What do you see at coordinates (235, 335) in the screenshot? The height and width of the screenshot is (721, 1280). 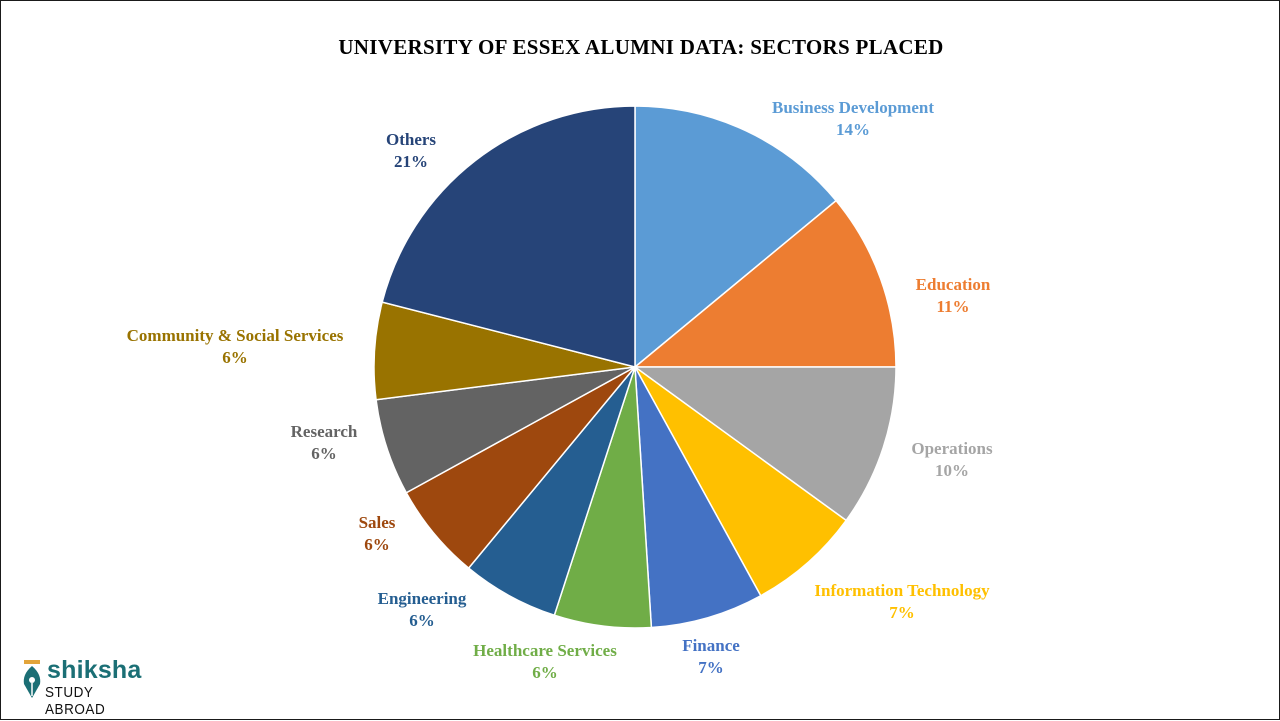 I see `slice-label-name: Community & Social Services` at bounding box center [235, 335].